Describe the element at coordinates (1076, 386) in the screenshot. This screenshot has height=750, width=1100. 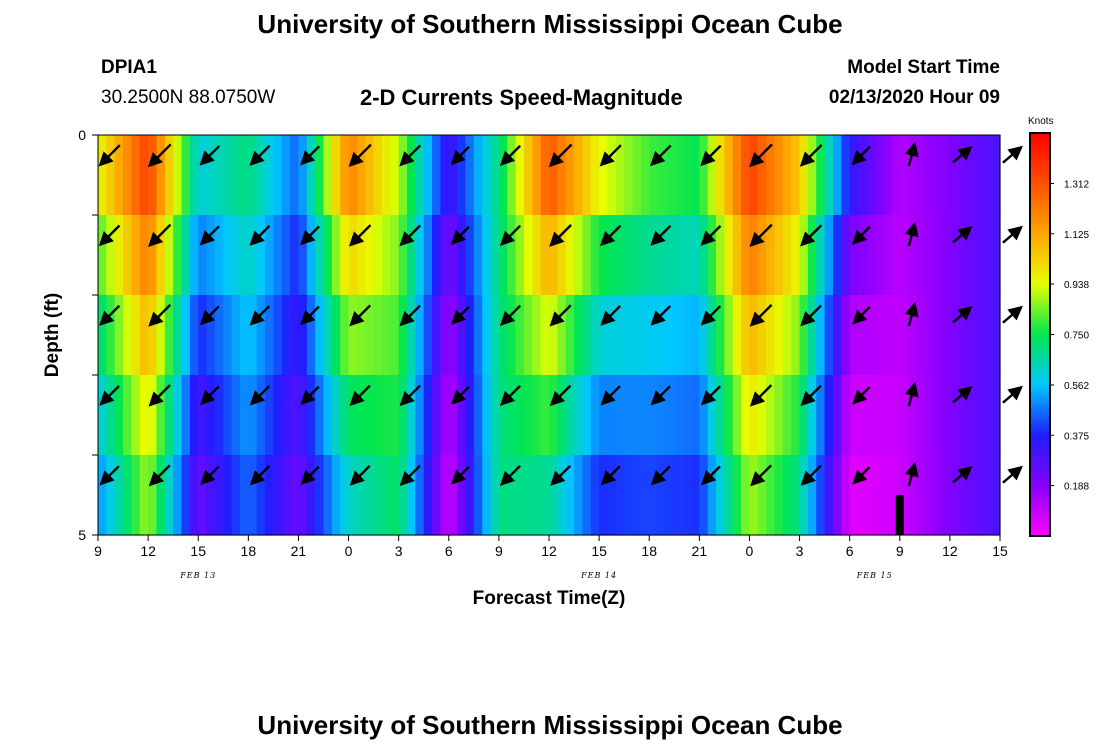
I see `colorbar-tick-label: 0.562` at that location.